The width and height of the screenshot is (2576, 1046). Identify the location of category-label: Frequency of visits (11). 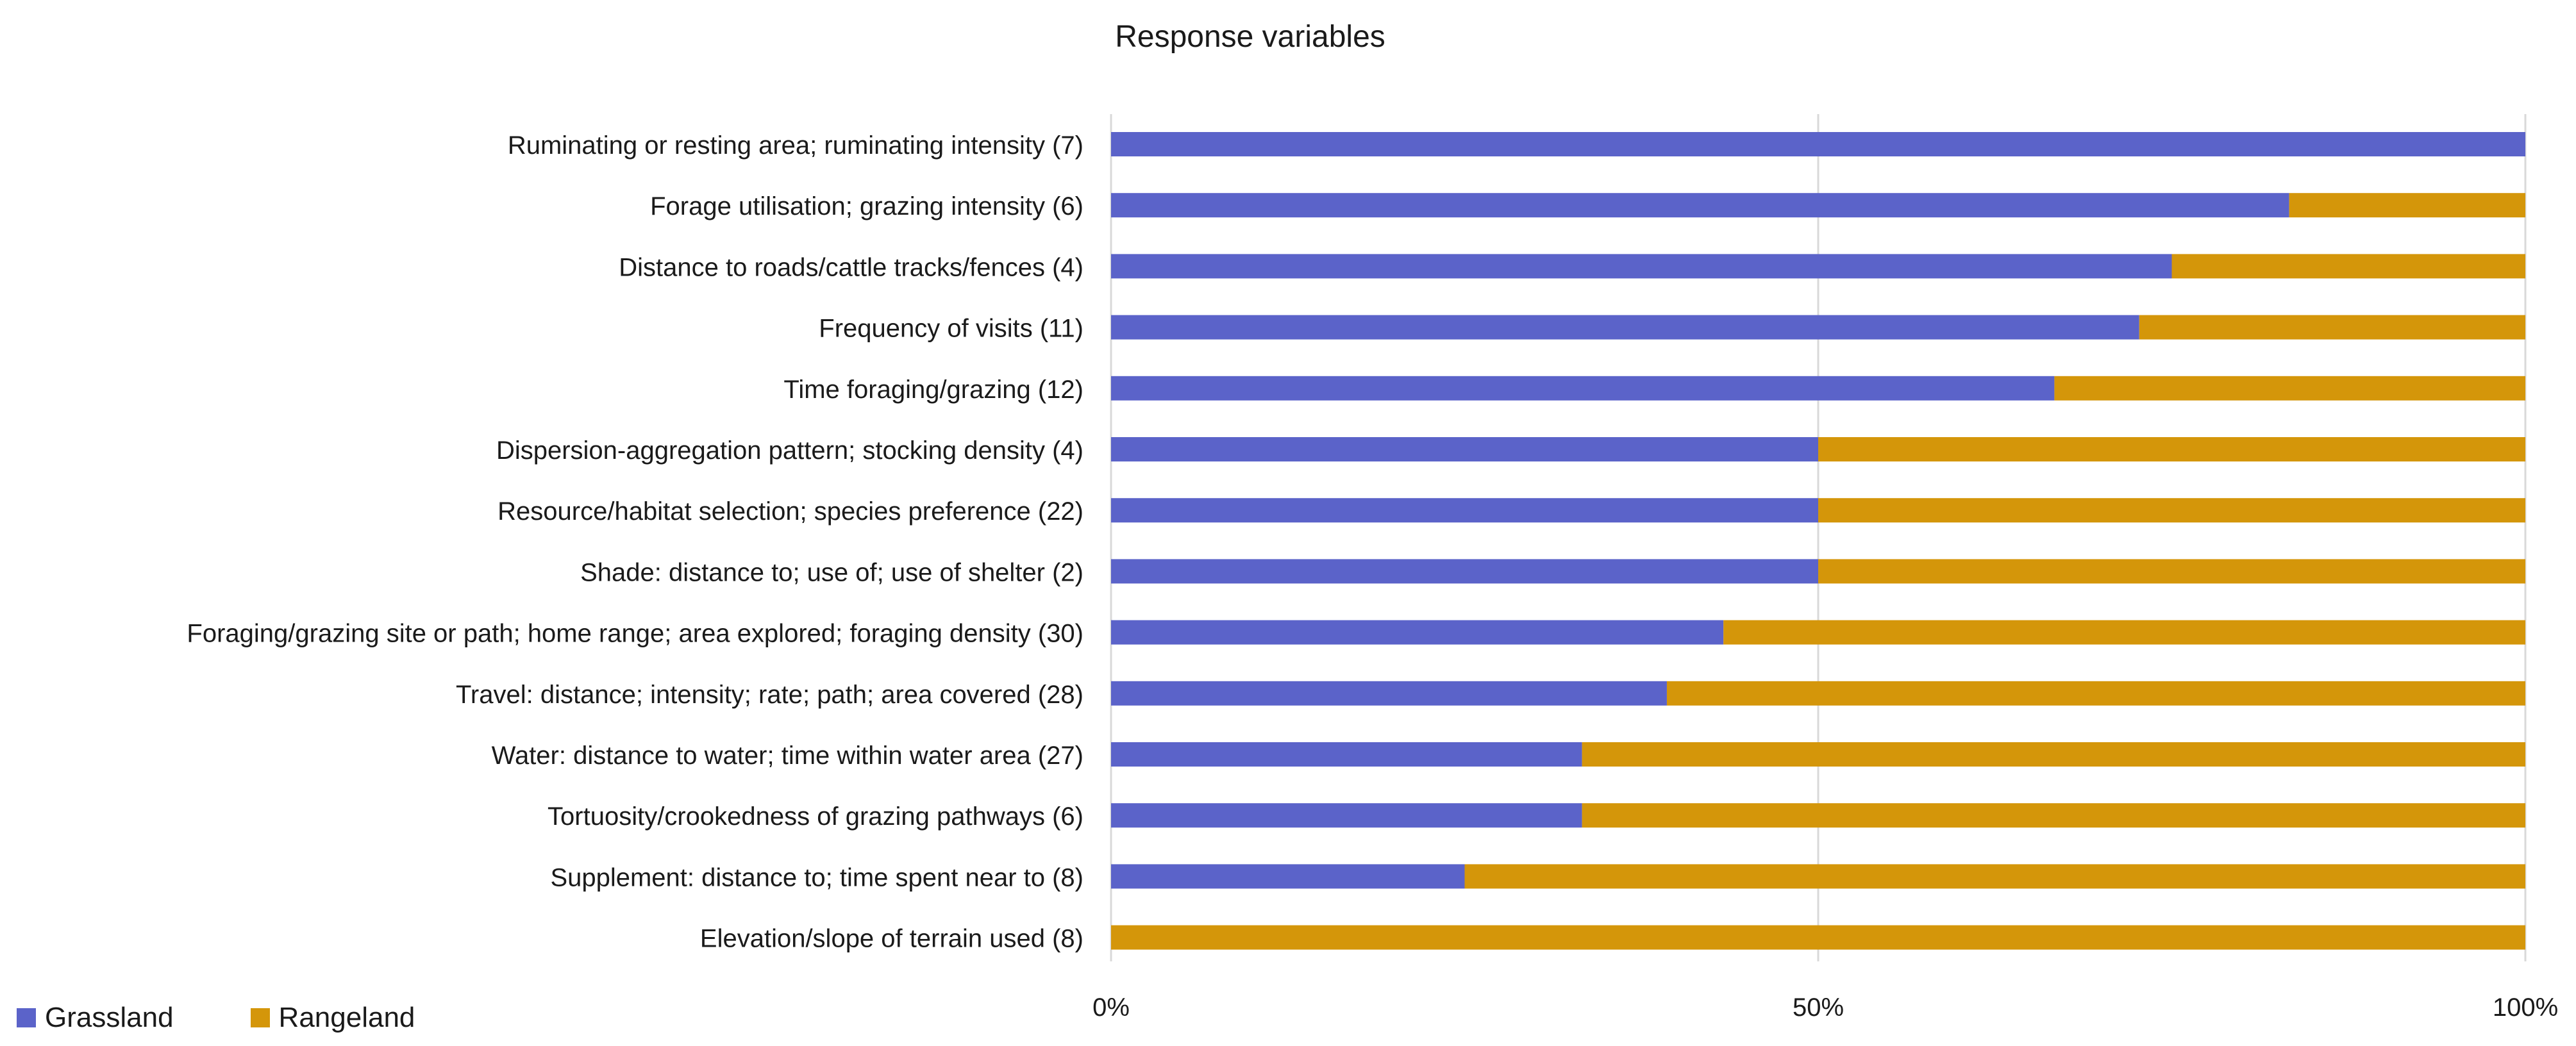
(951, 329).